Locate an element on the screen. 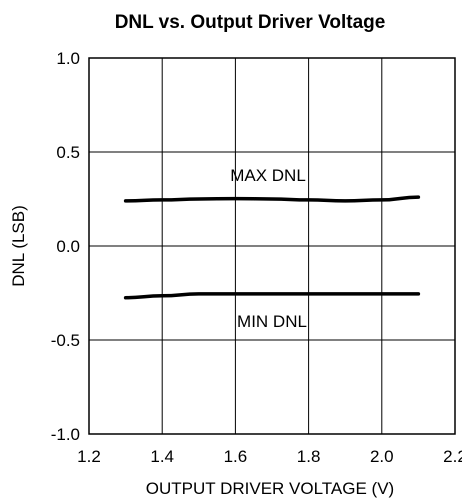  chart-title: DNL vs. Output Driver Voltage is located at coordinates (250, 22).